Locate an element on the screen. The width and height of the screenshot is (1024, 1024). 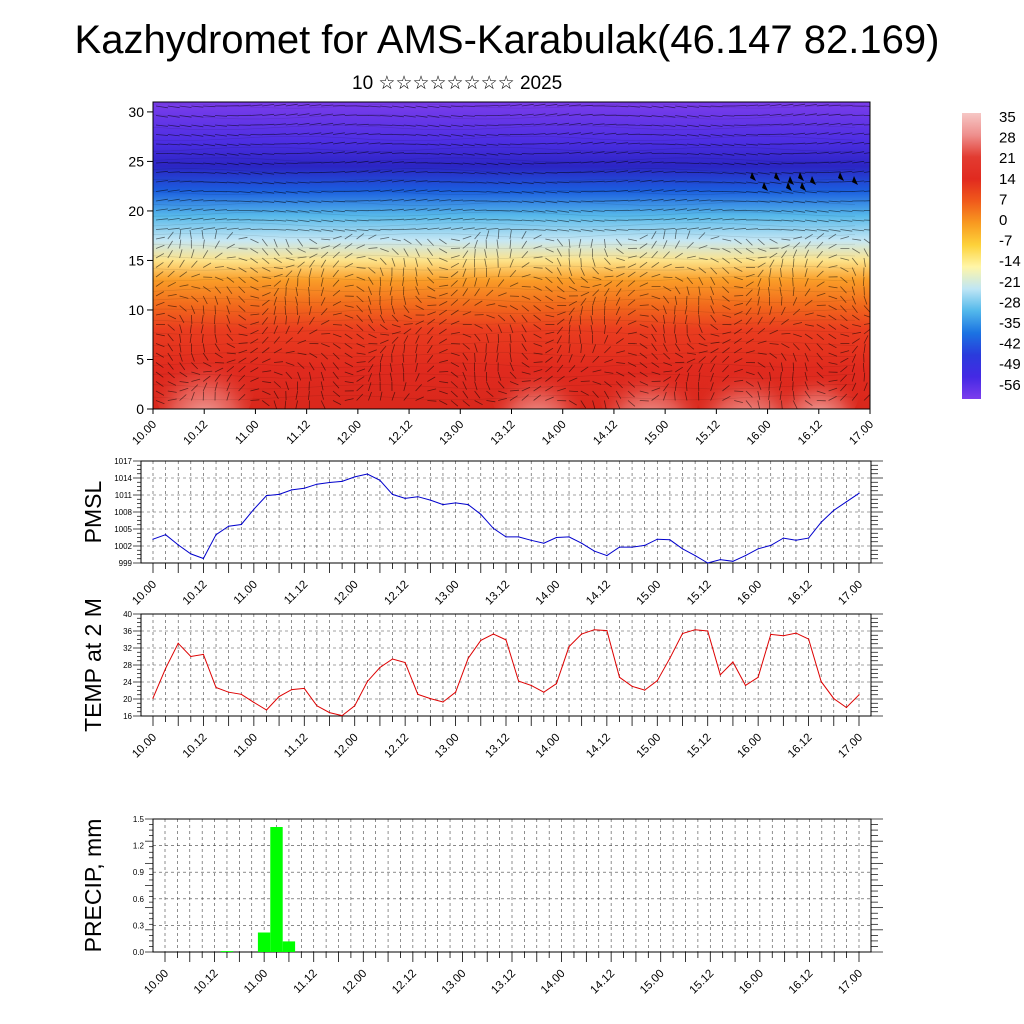
y-tick-label: 0.0 is located at coordinates (139, 952).